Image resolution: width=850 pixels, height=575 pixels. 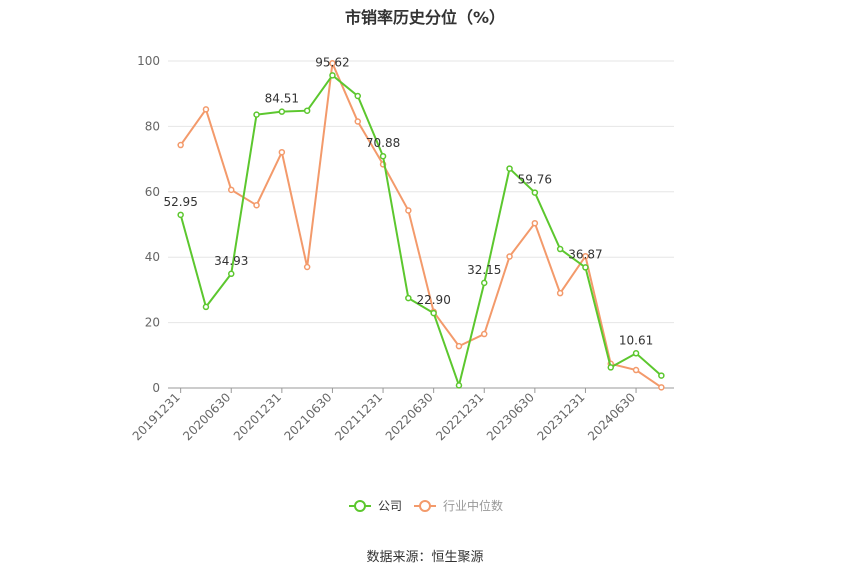 I want to click on legend: 公司 行业中位数, so click(x=426, y=505).